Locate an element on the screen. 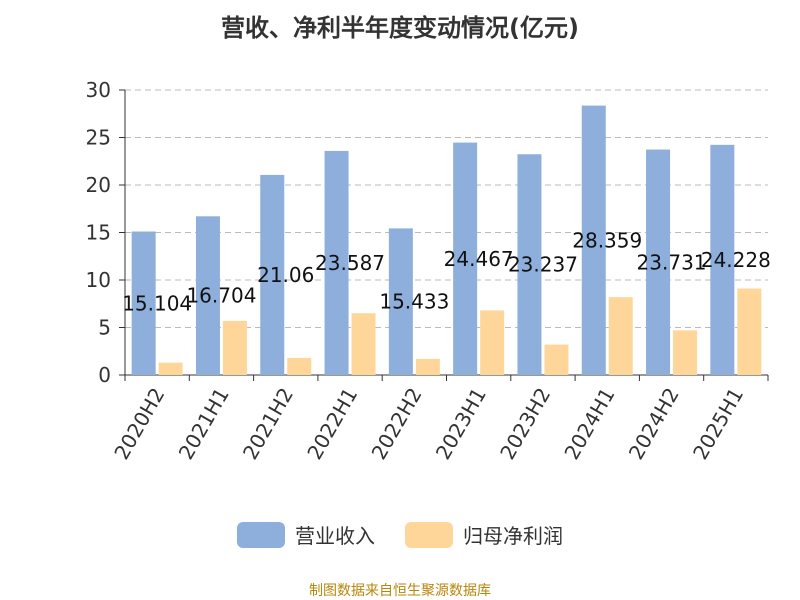  x-tick-label: 2023H1 is located at coordinates (461, 424).